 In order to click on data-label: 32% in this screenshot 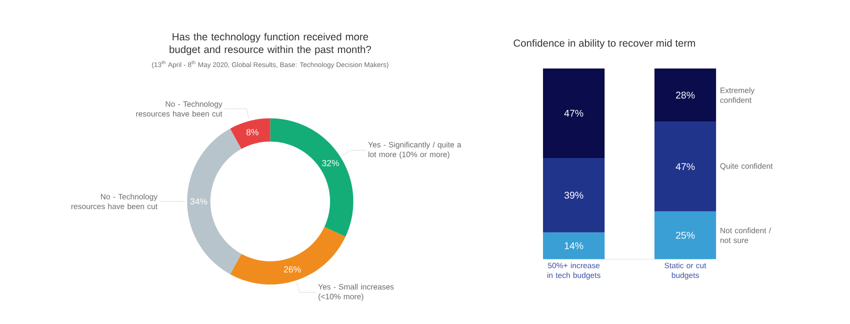, I will do `click(331, 163)`.